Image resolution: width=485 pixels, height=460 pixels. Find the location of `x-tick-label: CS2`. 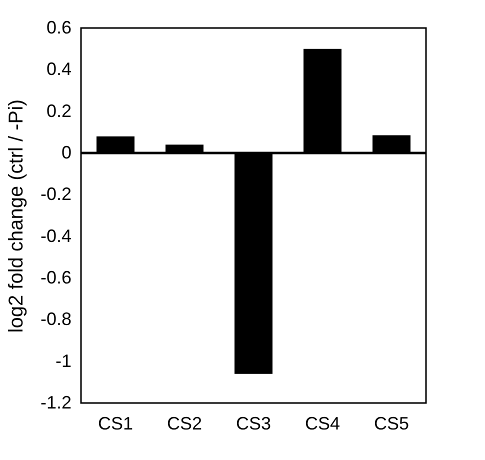

x-tick-label: CS2 is located at coordinates (184, 424).